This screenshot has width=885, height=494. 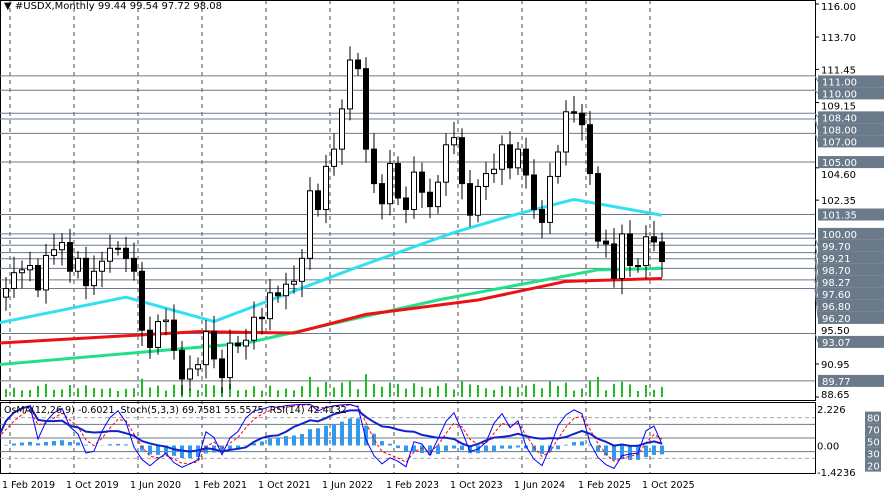 What do you see at coordinates (839, 163) in the screenshot?
I see `price-level-label: 105.00` at bounding box center [839, 163].